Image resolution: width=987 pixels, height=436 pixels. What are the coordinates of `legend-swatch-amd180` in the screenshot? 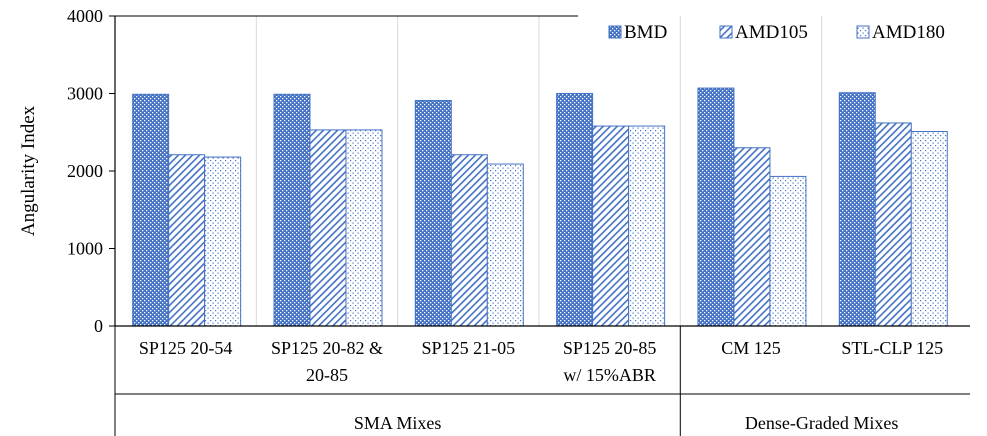 It's located at (863, 32).